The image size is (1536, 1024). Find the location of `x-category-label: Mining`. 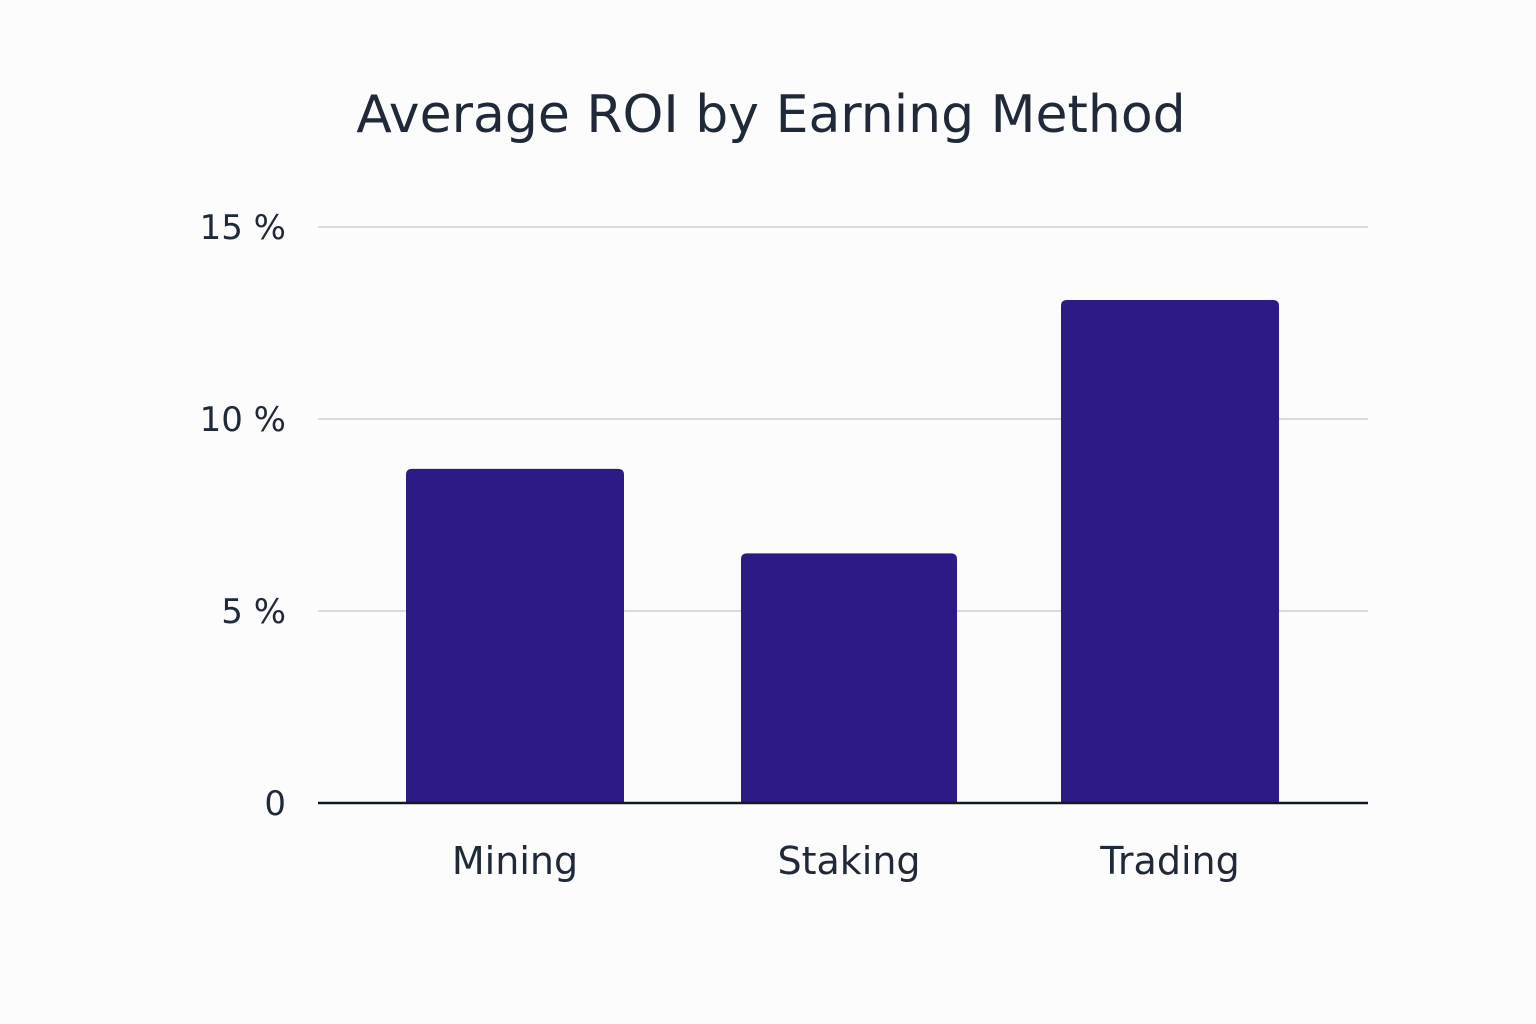

x-category-label: Mining is located at coordinates (515, 861).